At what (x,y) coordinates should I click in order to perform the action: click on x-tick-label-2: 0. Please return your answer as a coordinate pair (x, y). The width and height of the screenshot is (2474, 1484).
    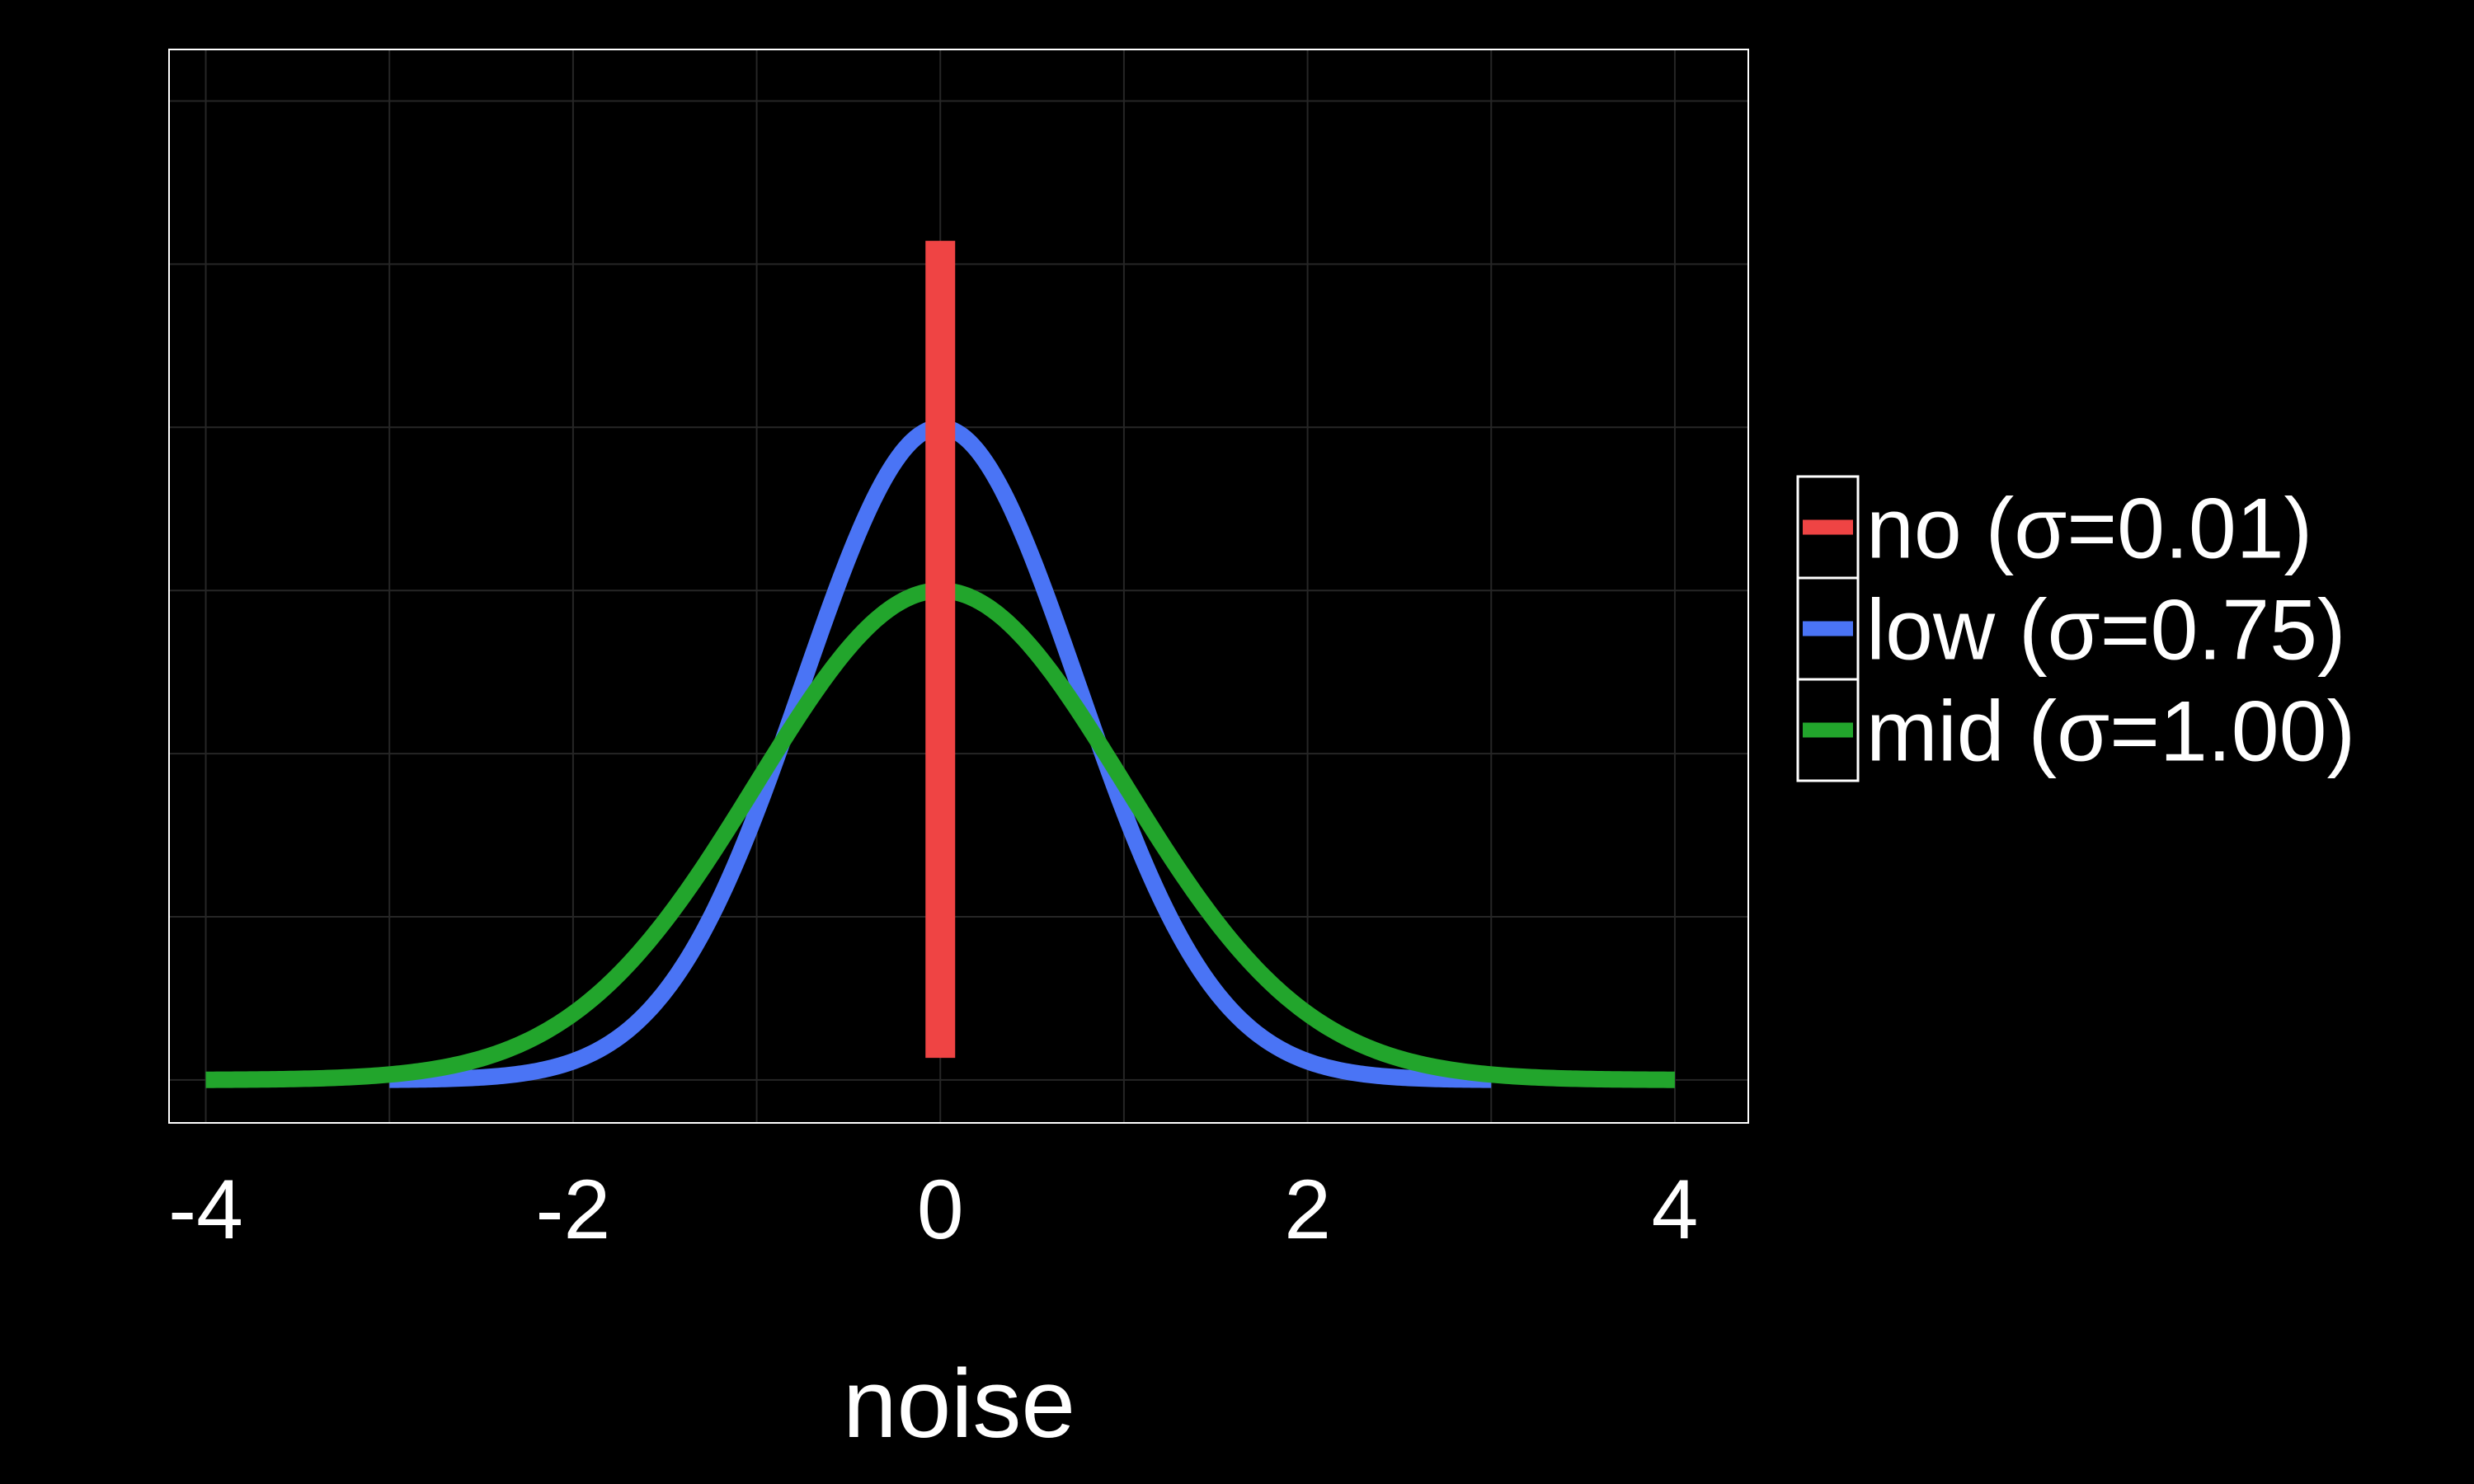
    Looking at the image, I should click on (940, 1209).